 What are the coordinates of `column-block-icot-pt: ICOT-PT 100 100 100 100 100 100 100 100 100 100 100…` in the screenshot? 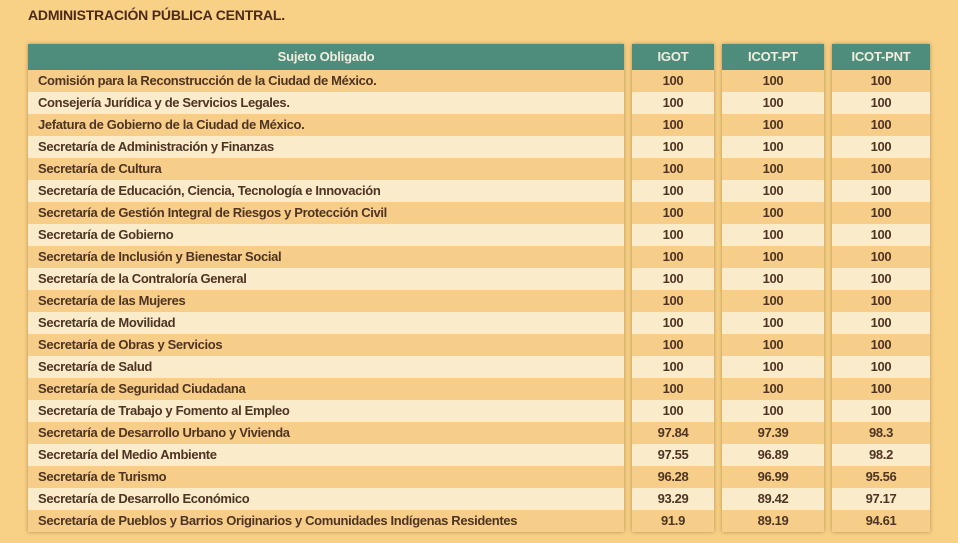 It's located at (773, 288).